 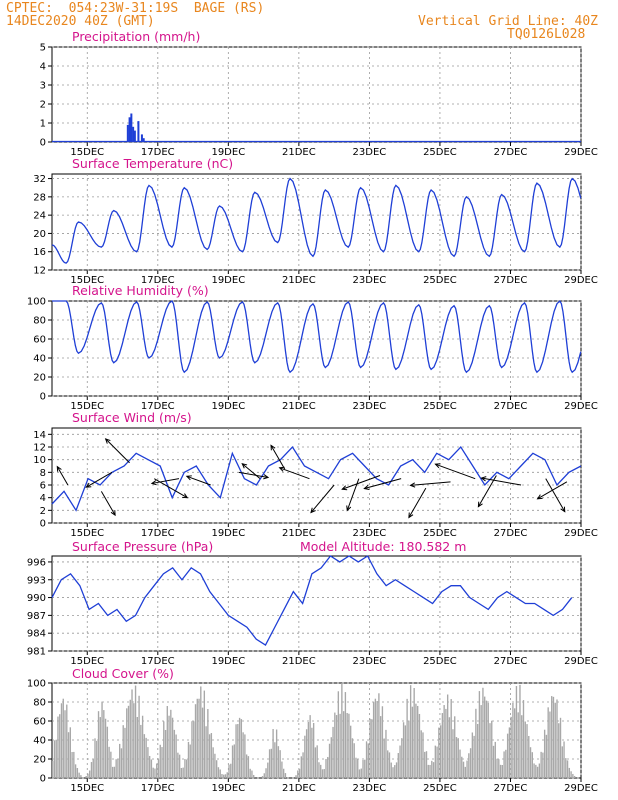 I want to click on y-tick-label: 80, so click(x=39, y=703).